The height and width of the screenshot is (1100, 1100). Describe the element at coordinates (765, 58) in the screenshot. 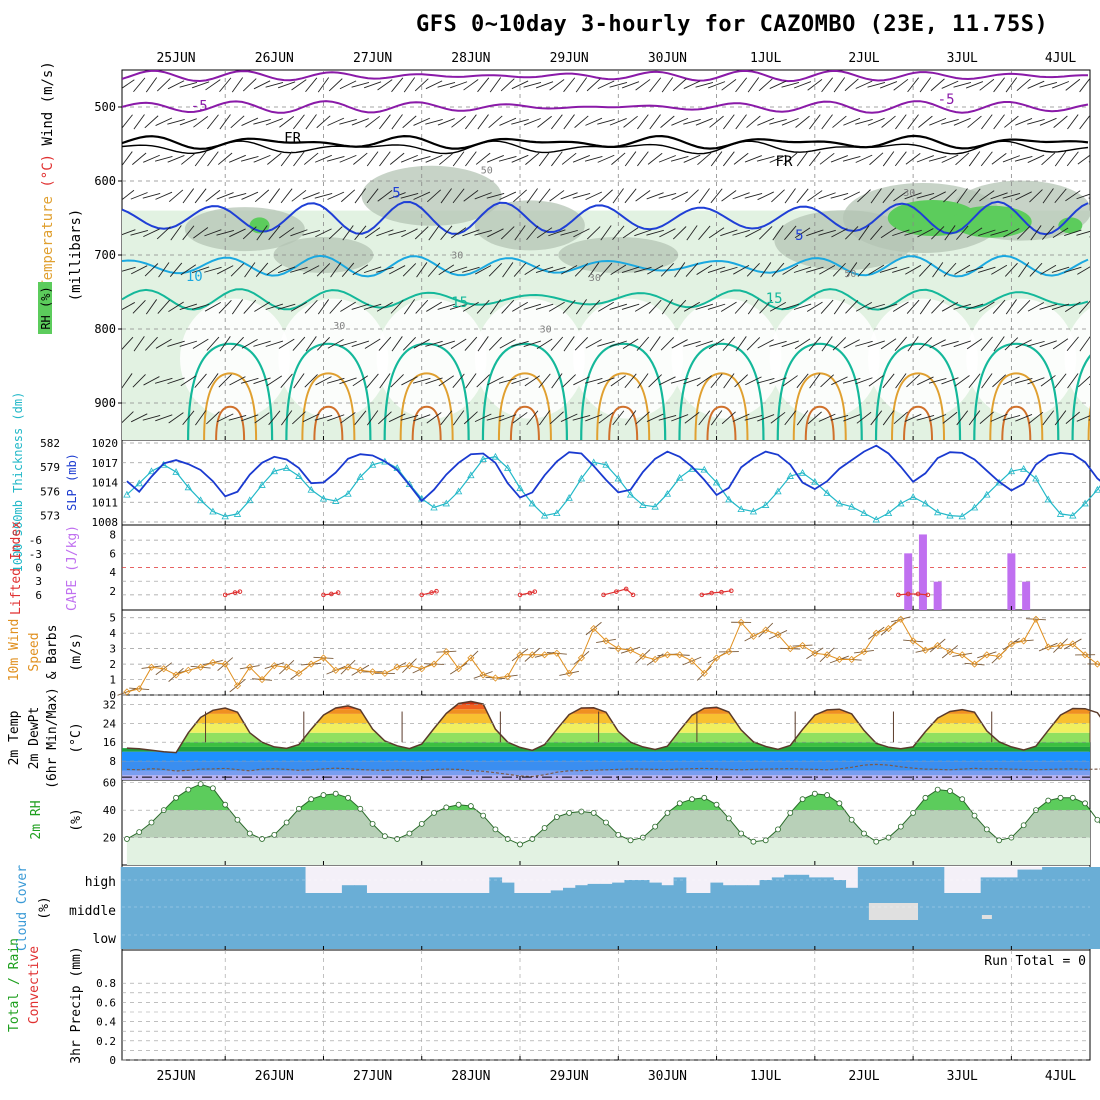

I see `x-top-label: 1JUL` at that location.